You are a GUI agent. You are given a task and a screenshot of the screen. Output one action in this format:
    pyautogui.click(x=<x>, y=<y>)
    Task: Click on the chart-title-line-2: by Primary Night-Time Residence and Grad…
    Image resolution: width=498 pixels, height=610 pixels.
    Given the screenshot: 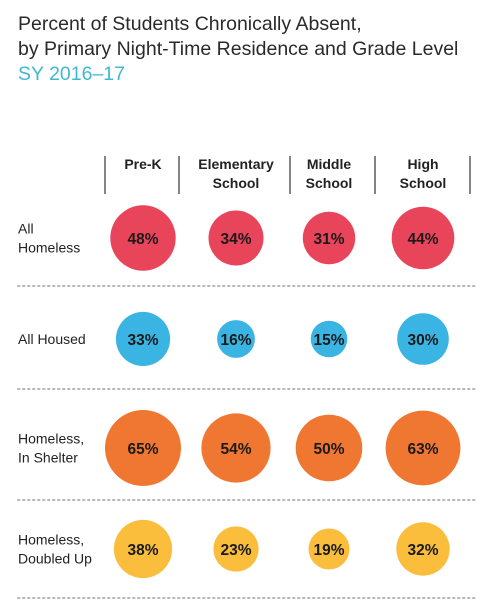 What is the action you would take?
    pyautogui.click(x=238, y=49)
    